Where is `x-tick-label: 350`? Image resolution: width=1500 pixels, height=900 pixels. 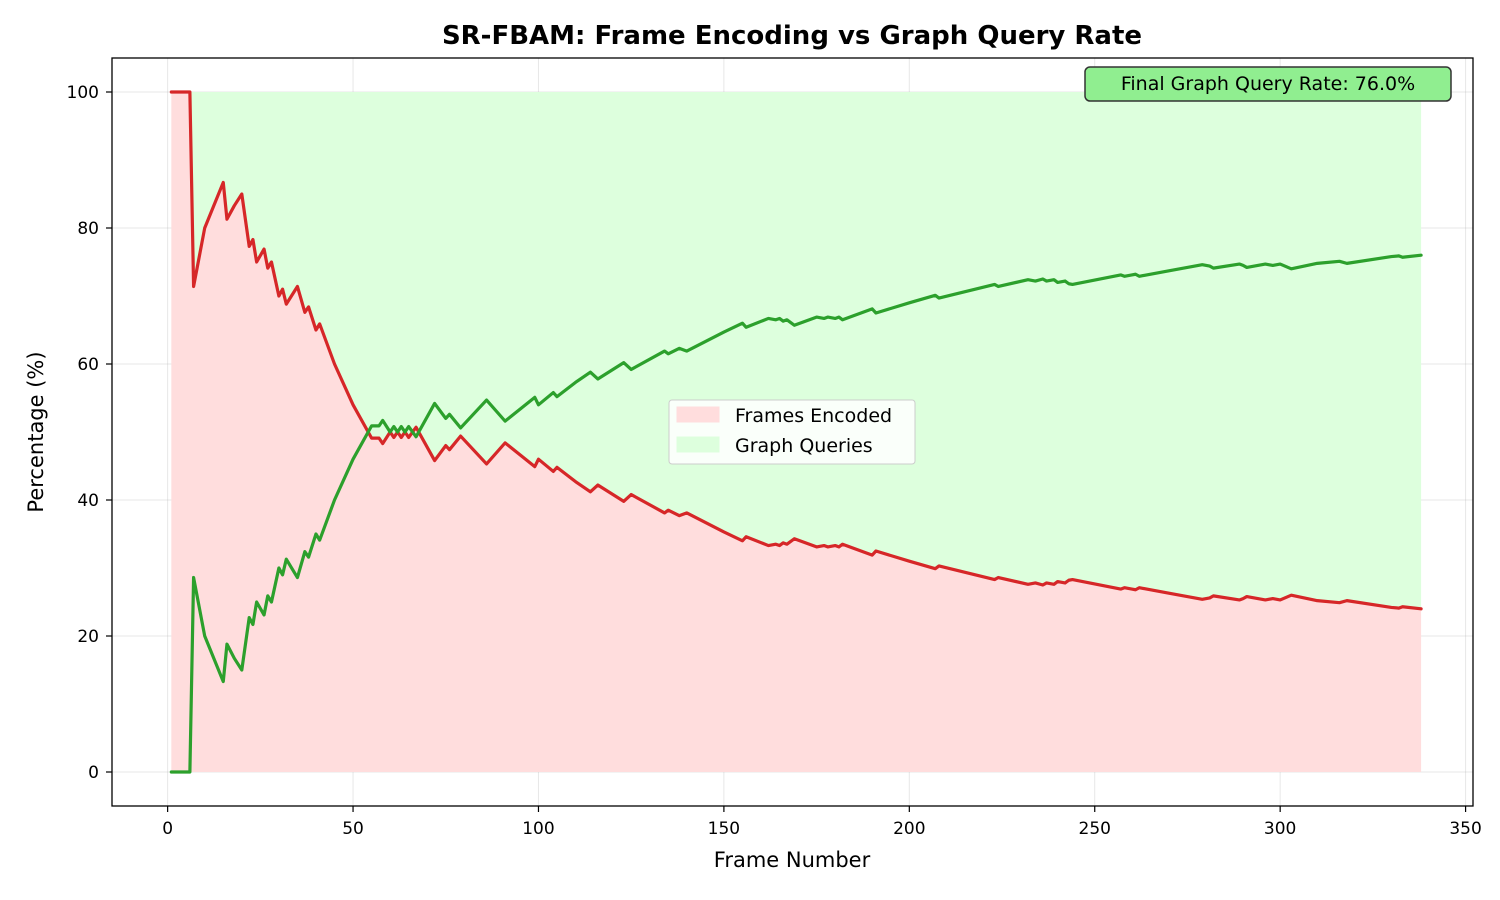
x-tick-label: 350 is located at coordinates (1465, 829).